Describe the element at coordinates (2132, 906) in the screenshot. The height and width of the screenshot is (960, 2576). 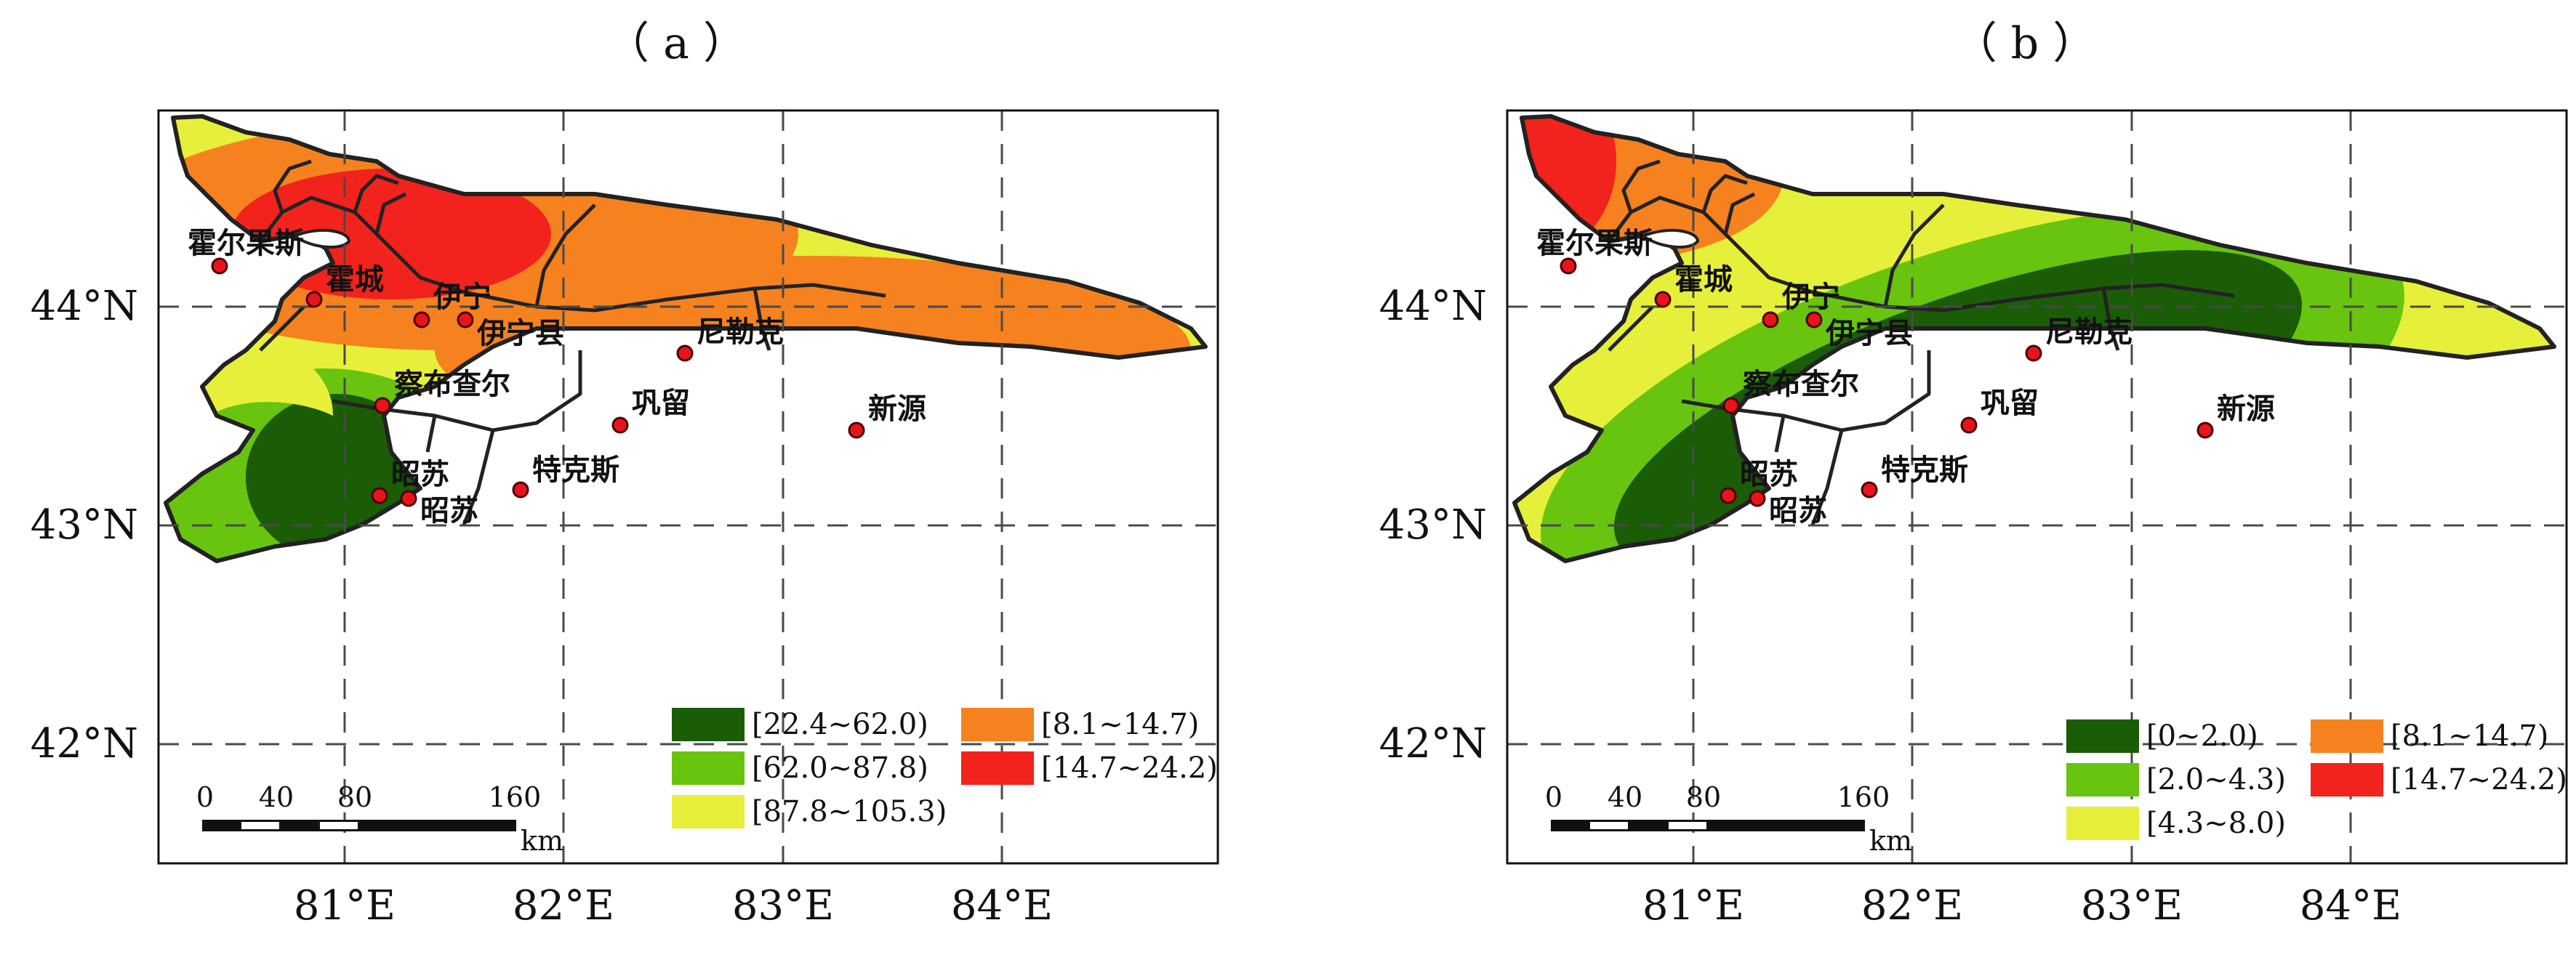
I see `panel-b-lon-83: 83°E` at that location.